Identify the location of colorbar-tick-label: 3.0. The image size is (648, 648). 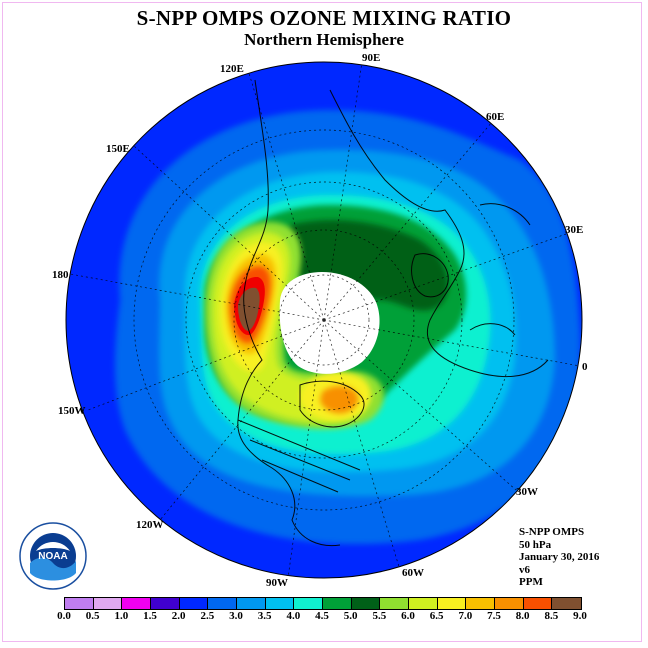
(236, 616).